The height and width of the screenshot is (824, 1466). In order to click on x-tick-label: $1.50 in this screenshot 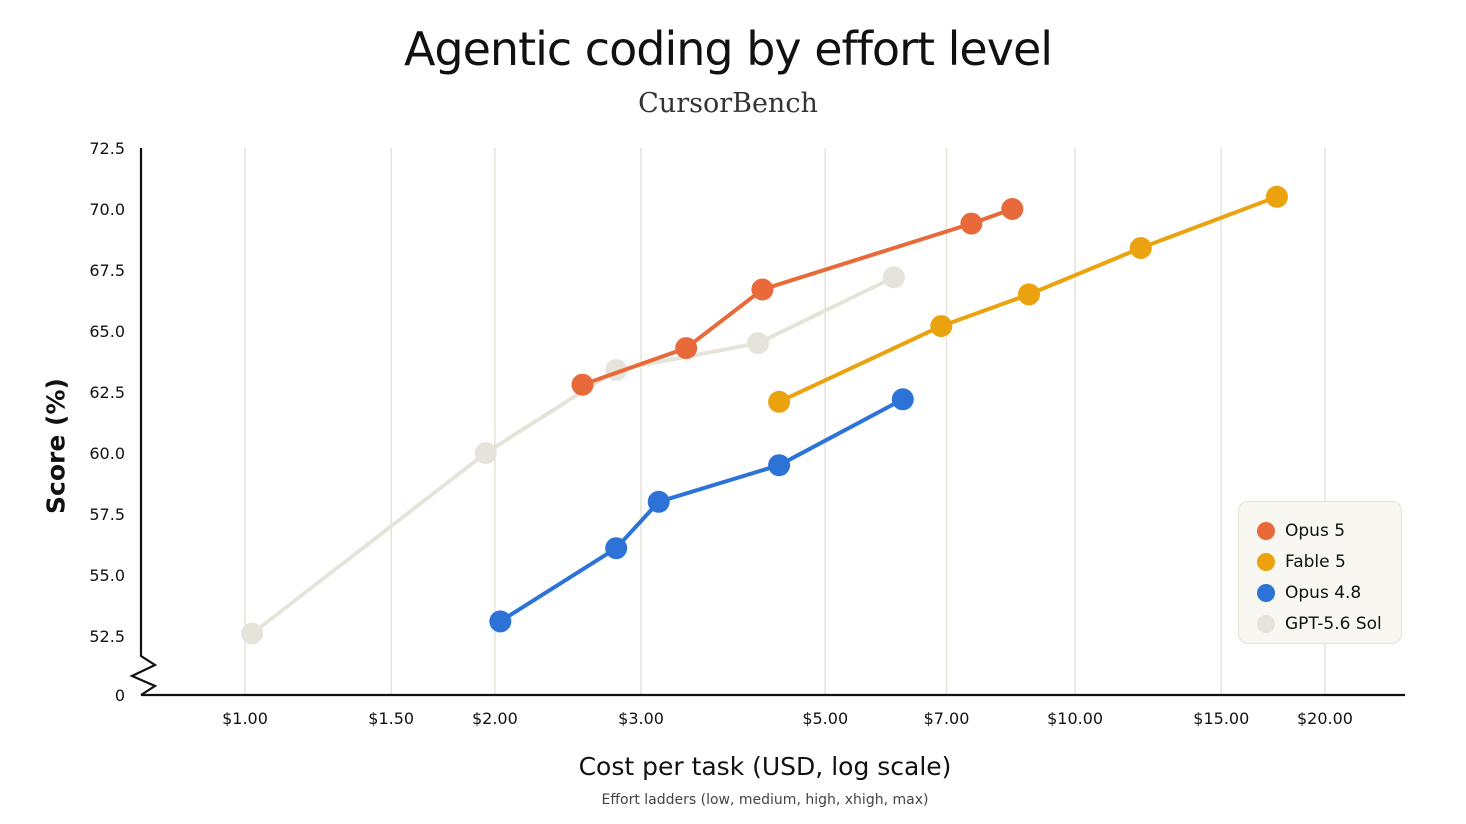, I will do `click(391, 718)`.